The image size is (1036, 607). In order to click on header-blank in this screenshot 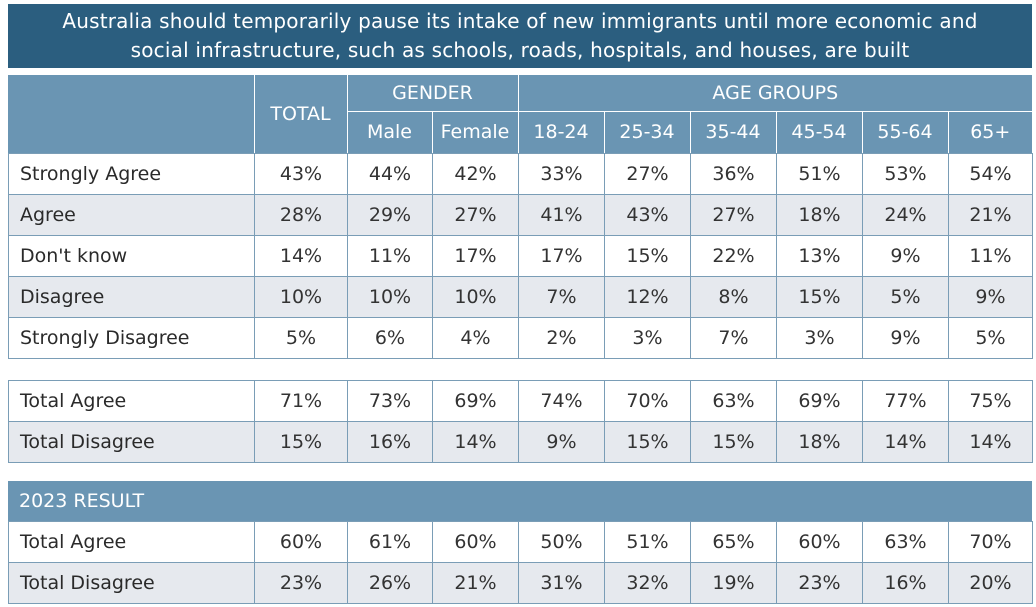, I will do `click(131, 114)`.